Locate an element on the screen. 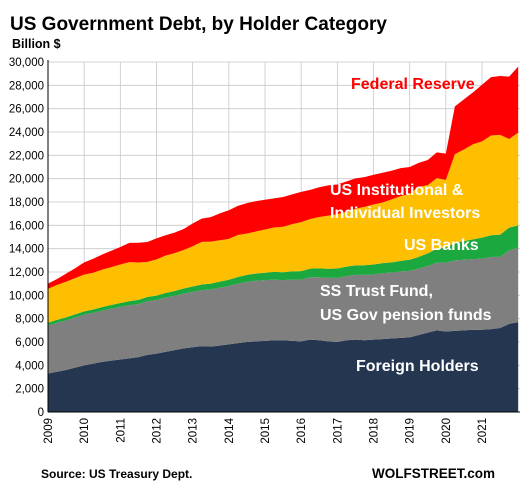 The height and width of the screenshot is (488, 525). x-tick-label: 2018 is located at coordinates (375, 431).